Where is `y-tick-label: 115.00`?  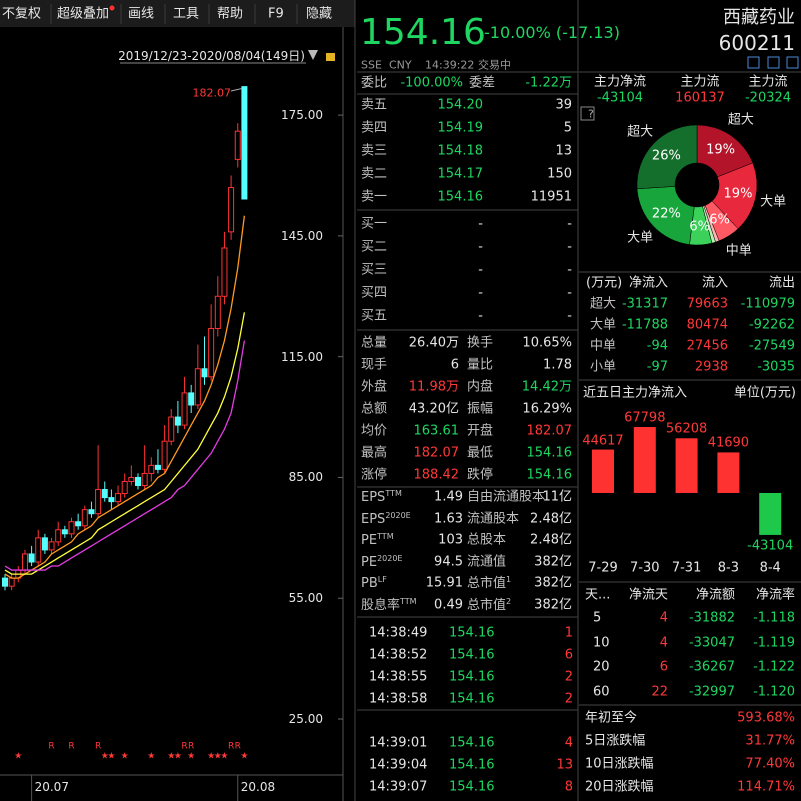
y-tick-label: 115.00 is located at coordinates (302, 356).